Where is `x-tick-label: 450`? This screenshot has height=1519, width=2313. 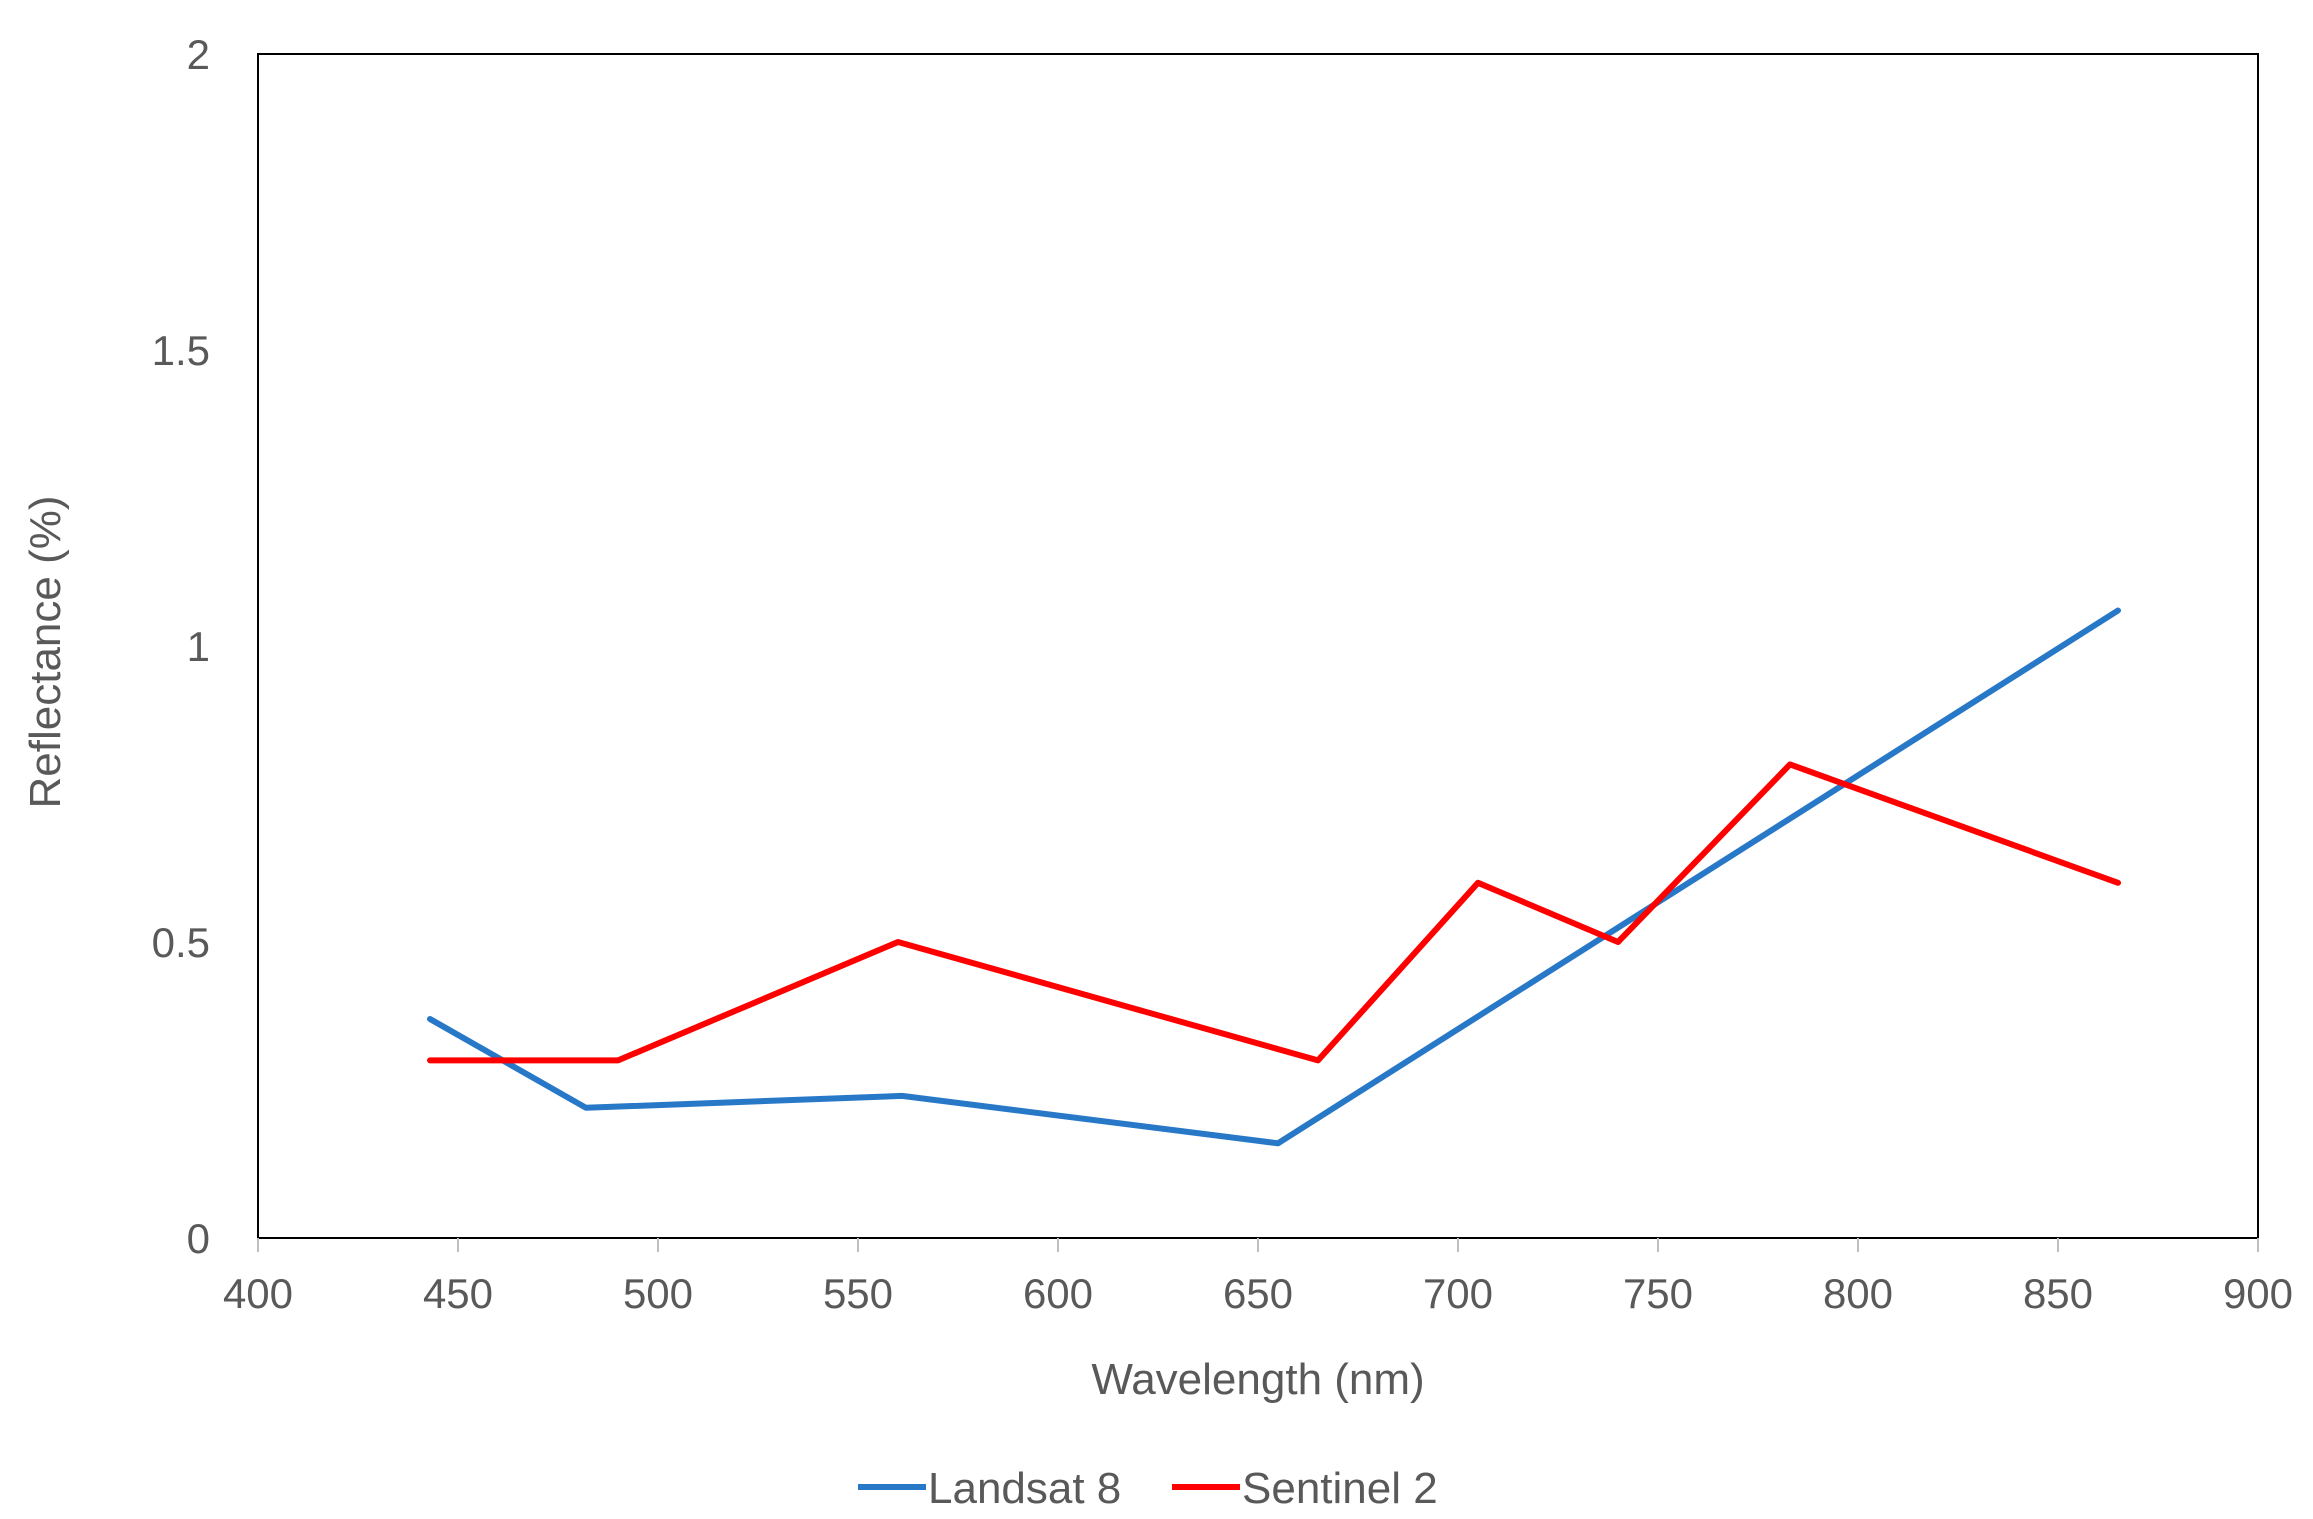 x-tick-label: 450 is located at coordinates (458, 1293).